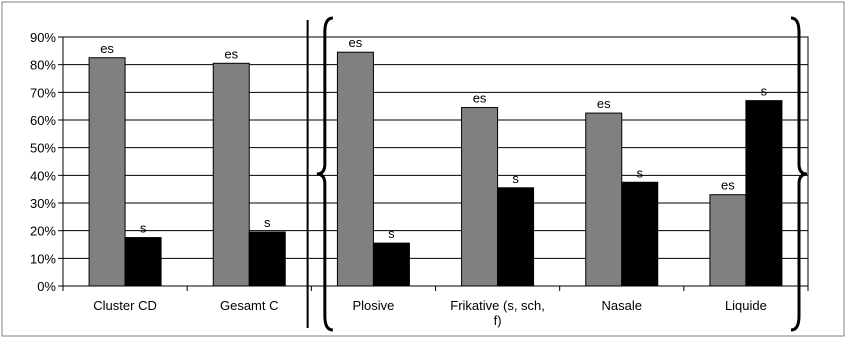  Describe the element at coordinates (799, 174) in the screenshot. I see `right-curly-brace` at that location.